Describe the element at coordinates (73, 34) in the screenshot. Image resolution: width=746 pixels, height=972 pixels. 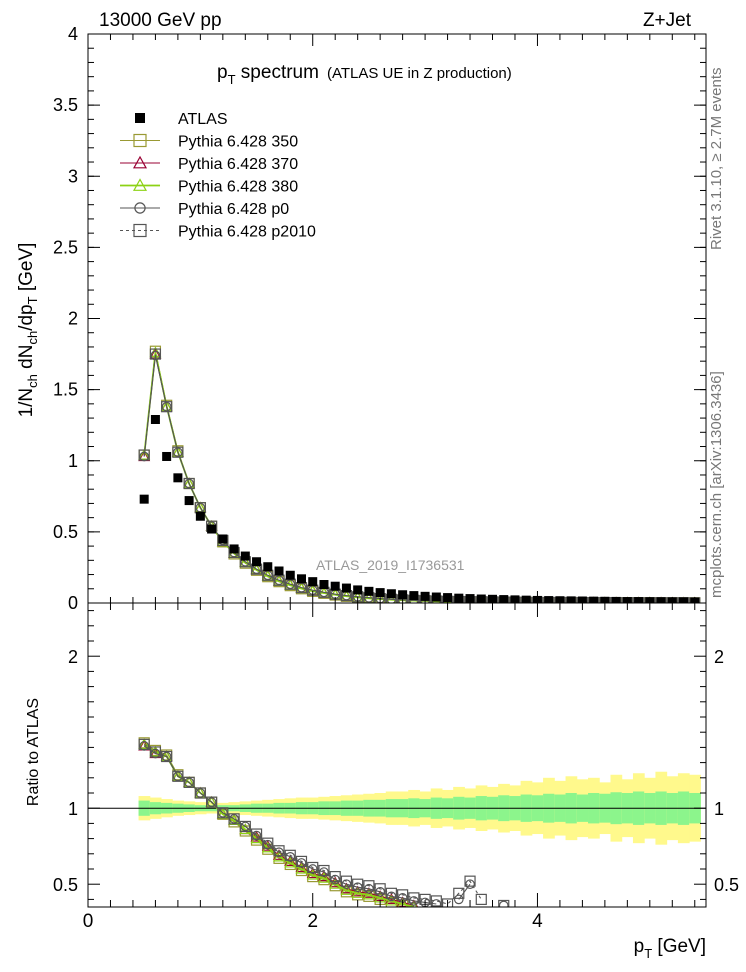
I see `main-ytick-label: 4` at that location.